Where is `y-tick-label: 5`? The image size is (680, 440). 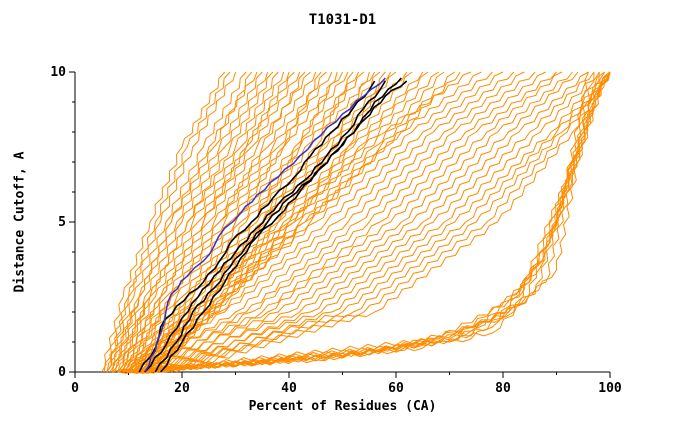
y-tick-label: 5 is located at coordinates (62, 222).